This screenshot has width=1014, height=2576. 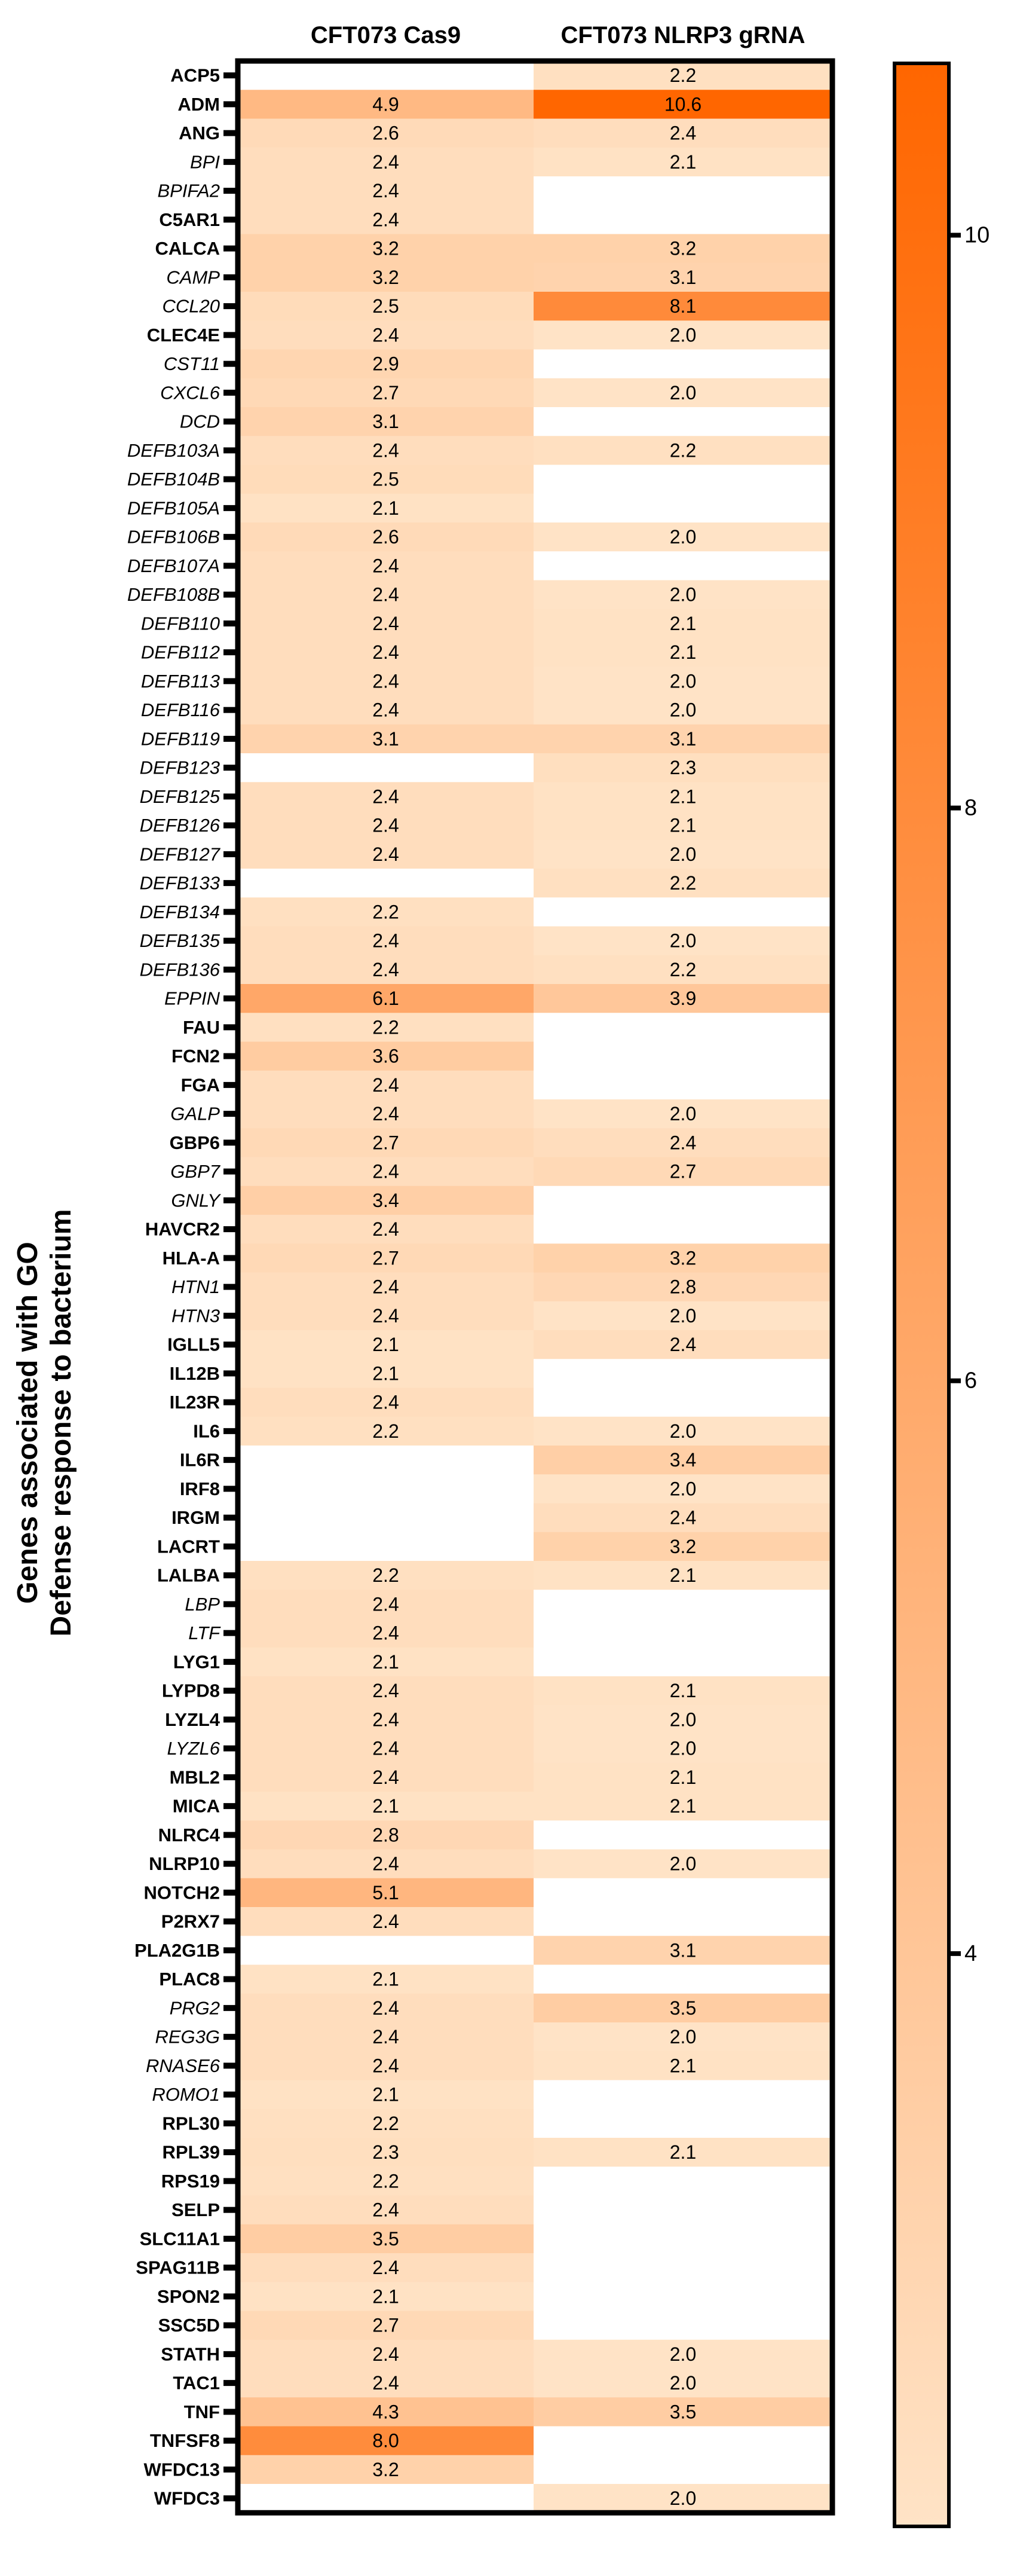 What do you see at coordinates (941, 1295) in the screenshot?
I see `colorbar: 4 6 8 10` at bounding box center [941, 1295].